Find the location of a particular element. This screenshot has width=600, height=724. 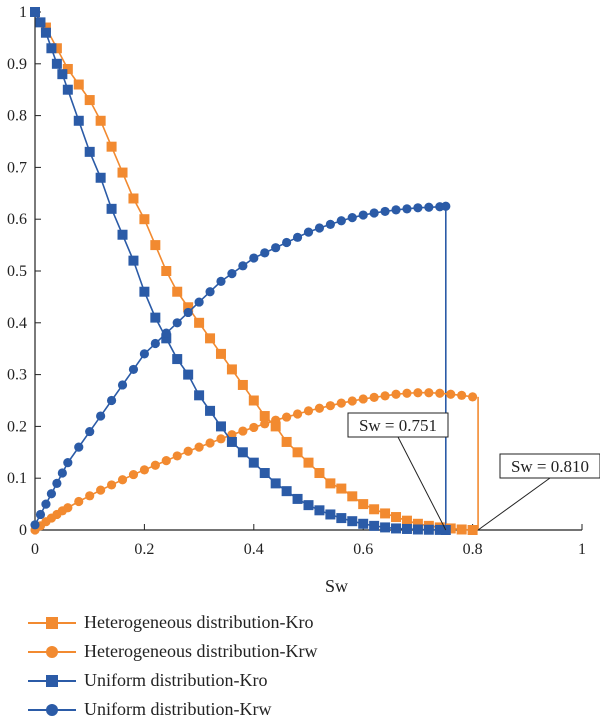

x-tick-label: 0.8 is located at coordinates (473, 549).